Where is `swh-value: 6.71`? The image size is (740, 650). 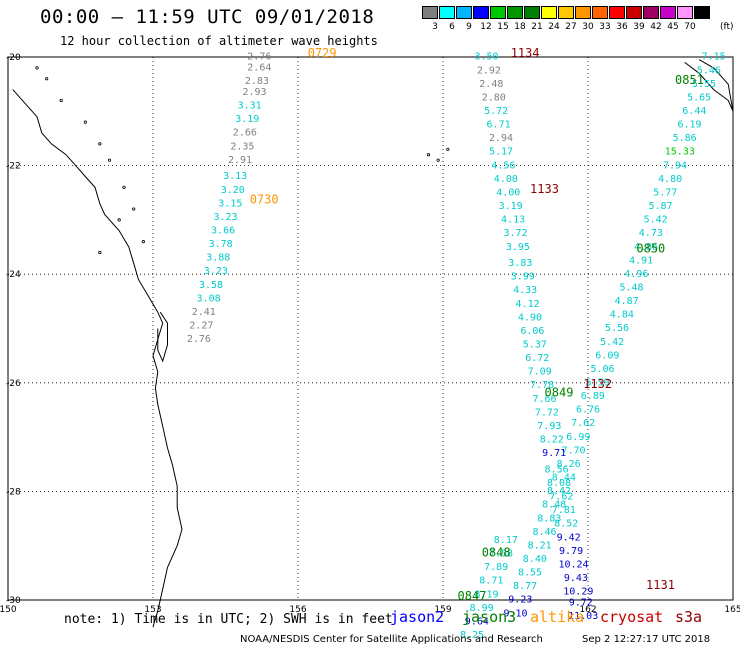 swh-value: 6.71 is located at coordinates (499, 125).